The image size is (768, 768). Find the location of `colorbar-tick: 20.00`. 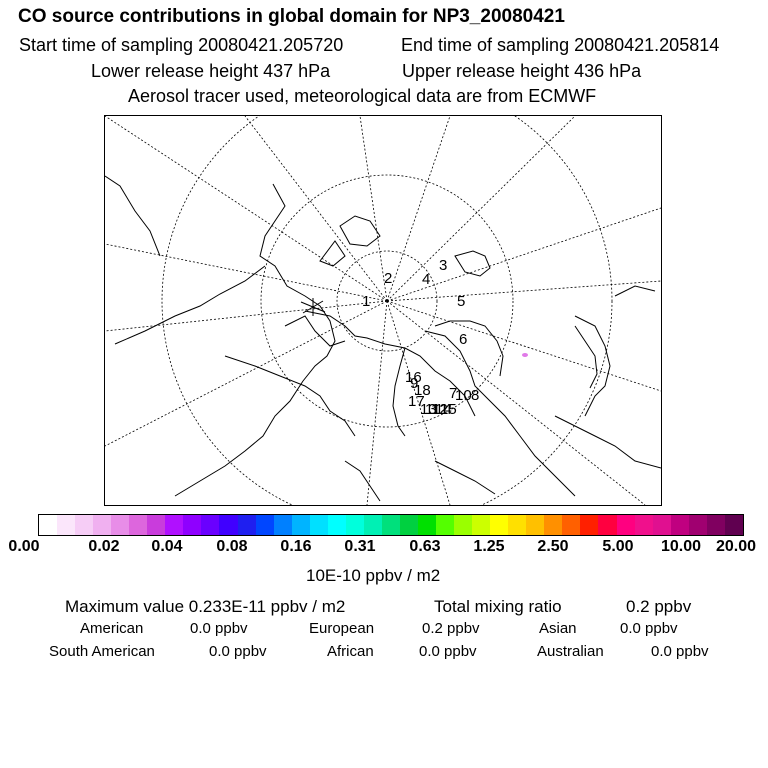

colorbar-tick: 20.00 is located at coordinates (736, 546).